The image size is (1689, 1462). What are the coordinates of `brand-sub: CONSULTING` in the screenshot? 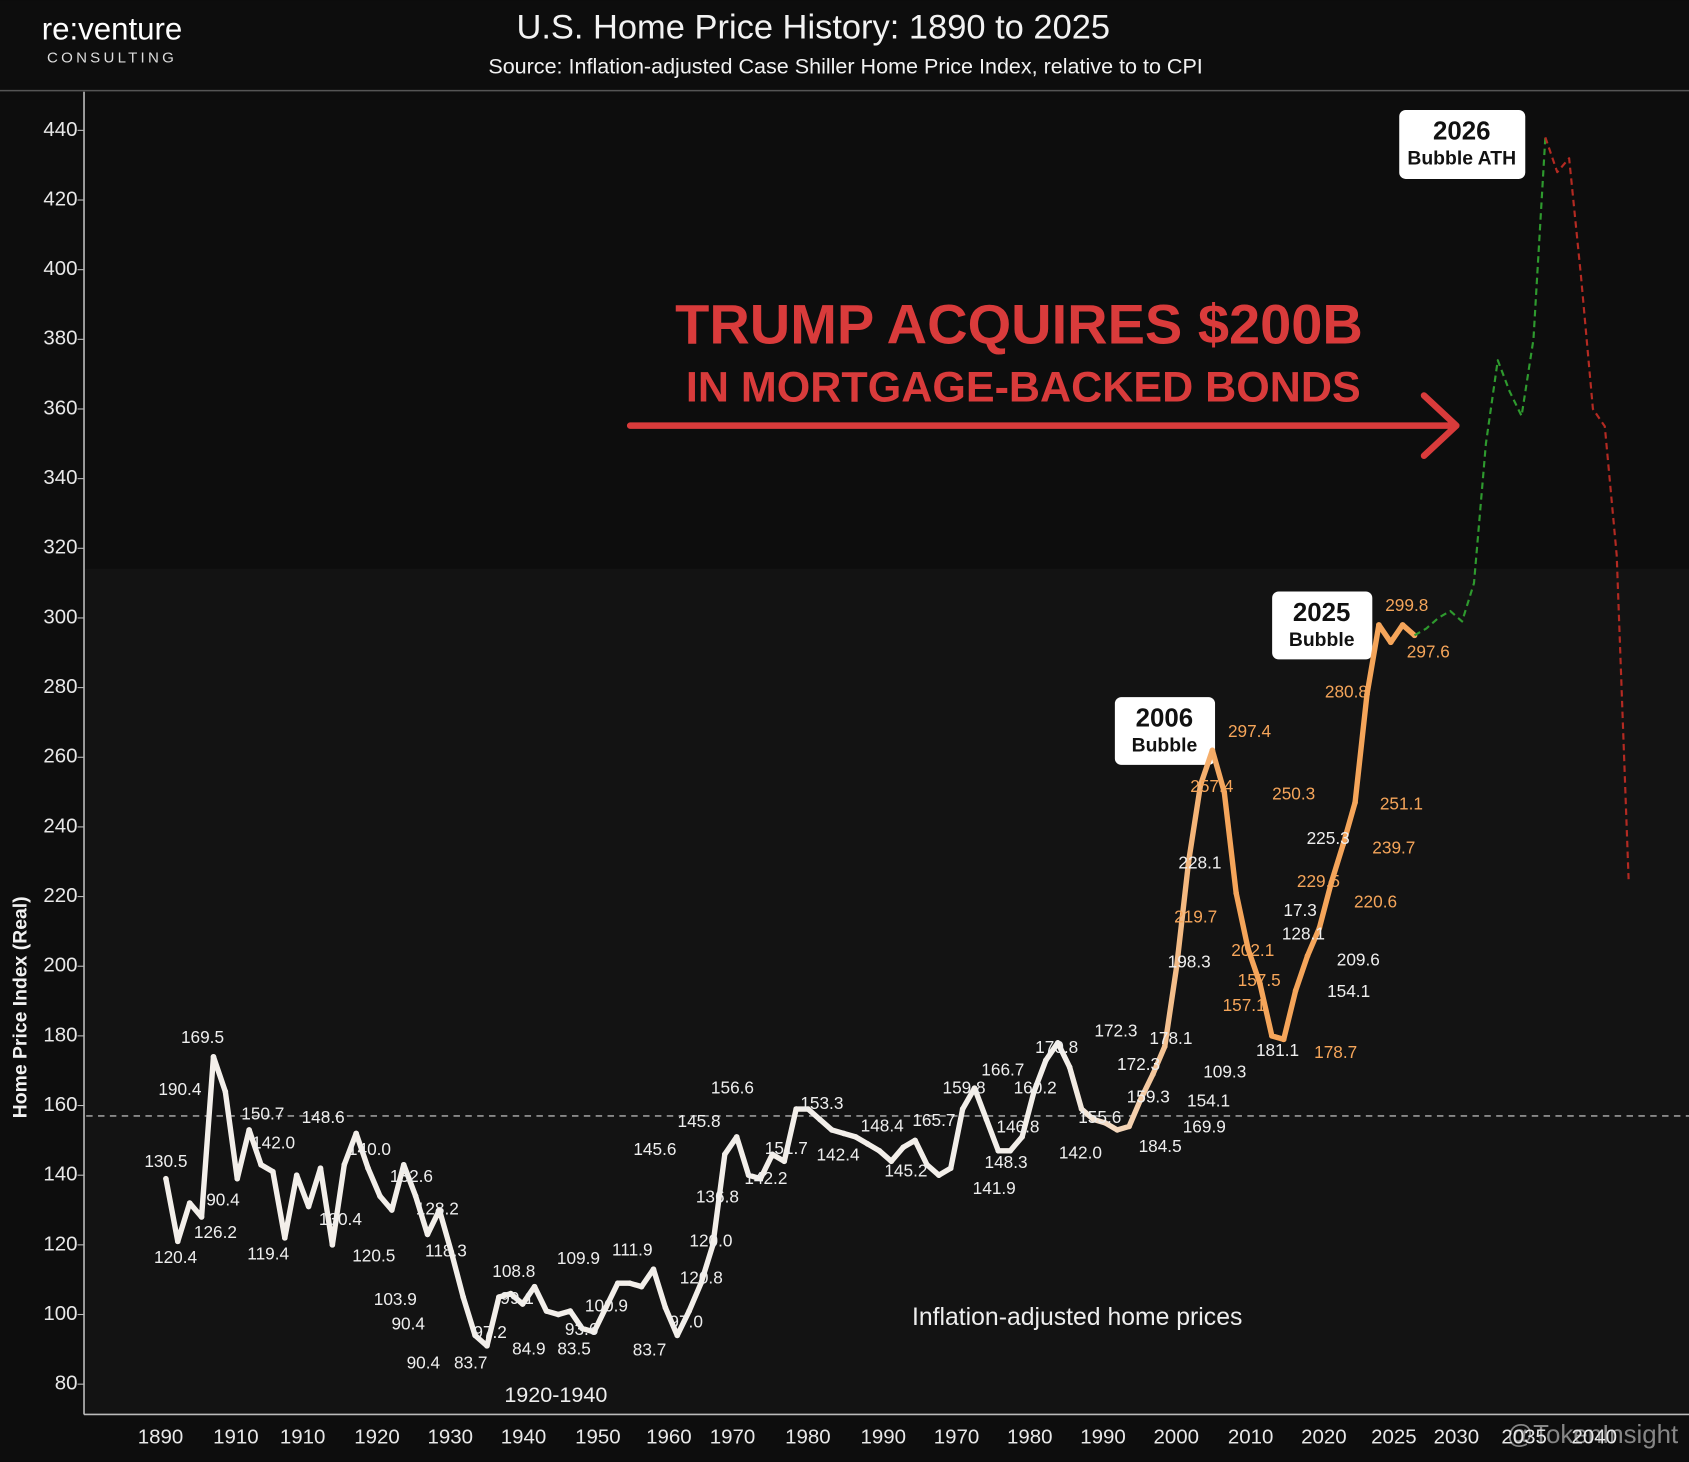 It's located at (112, 57).